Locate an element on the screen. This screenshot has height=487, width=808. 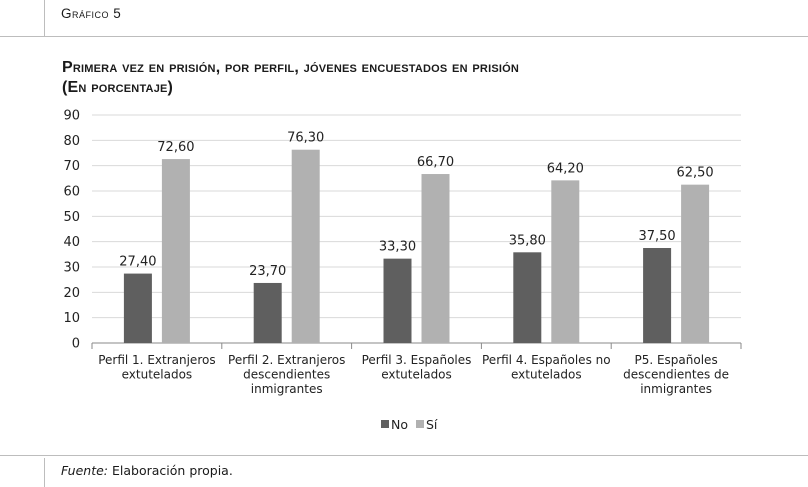
x-tick-label: Perfil 1. Extranjeros is located at coordinates (156, 360).